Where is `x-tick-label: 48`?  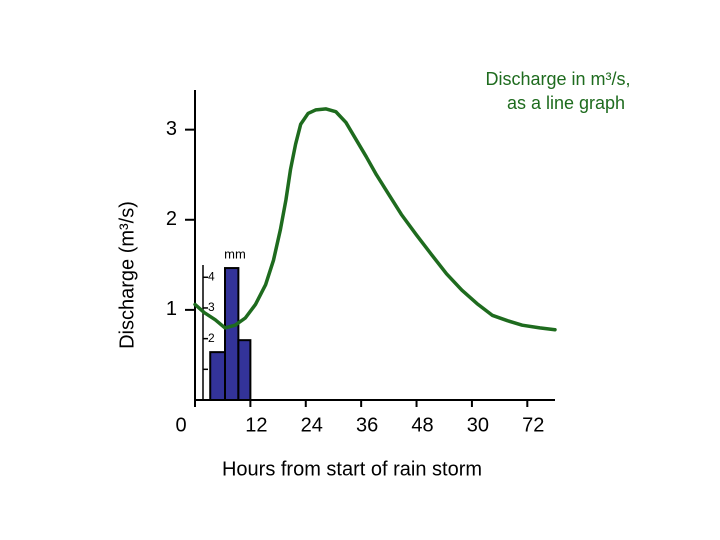 x-tick-label: 48 is located at coordinates (422, 425).